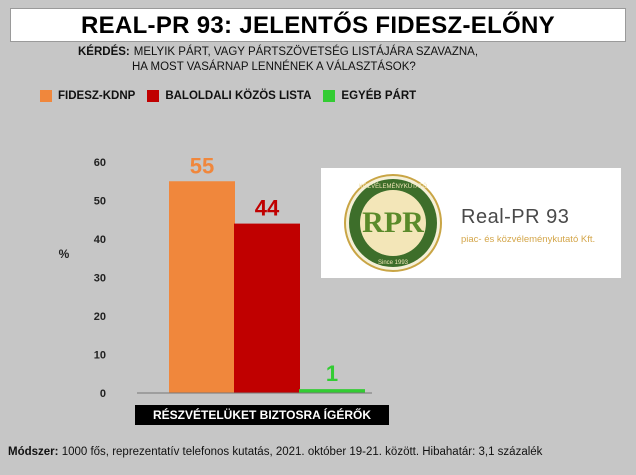 This screenshot has width=636, height=475. Describe the element at coordinates (100, 317) in the screenshot. I see `y-tick-label: 20` at that location.